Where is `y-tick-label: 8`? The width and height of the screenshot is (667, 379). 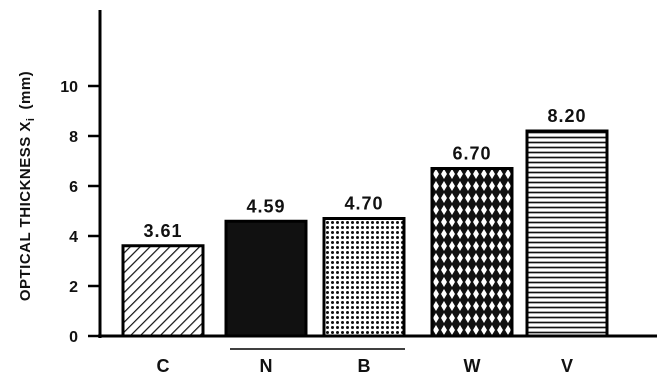
y-tick-label: 8 is located at coordinates (73, 137).